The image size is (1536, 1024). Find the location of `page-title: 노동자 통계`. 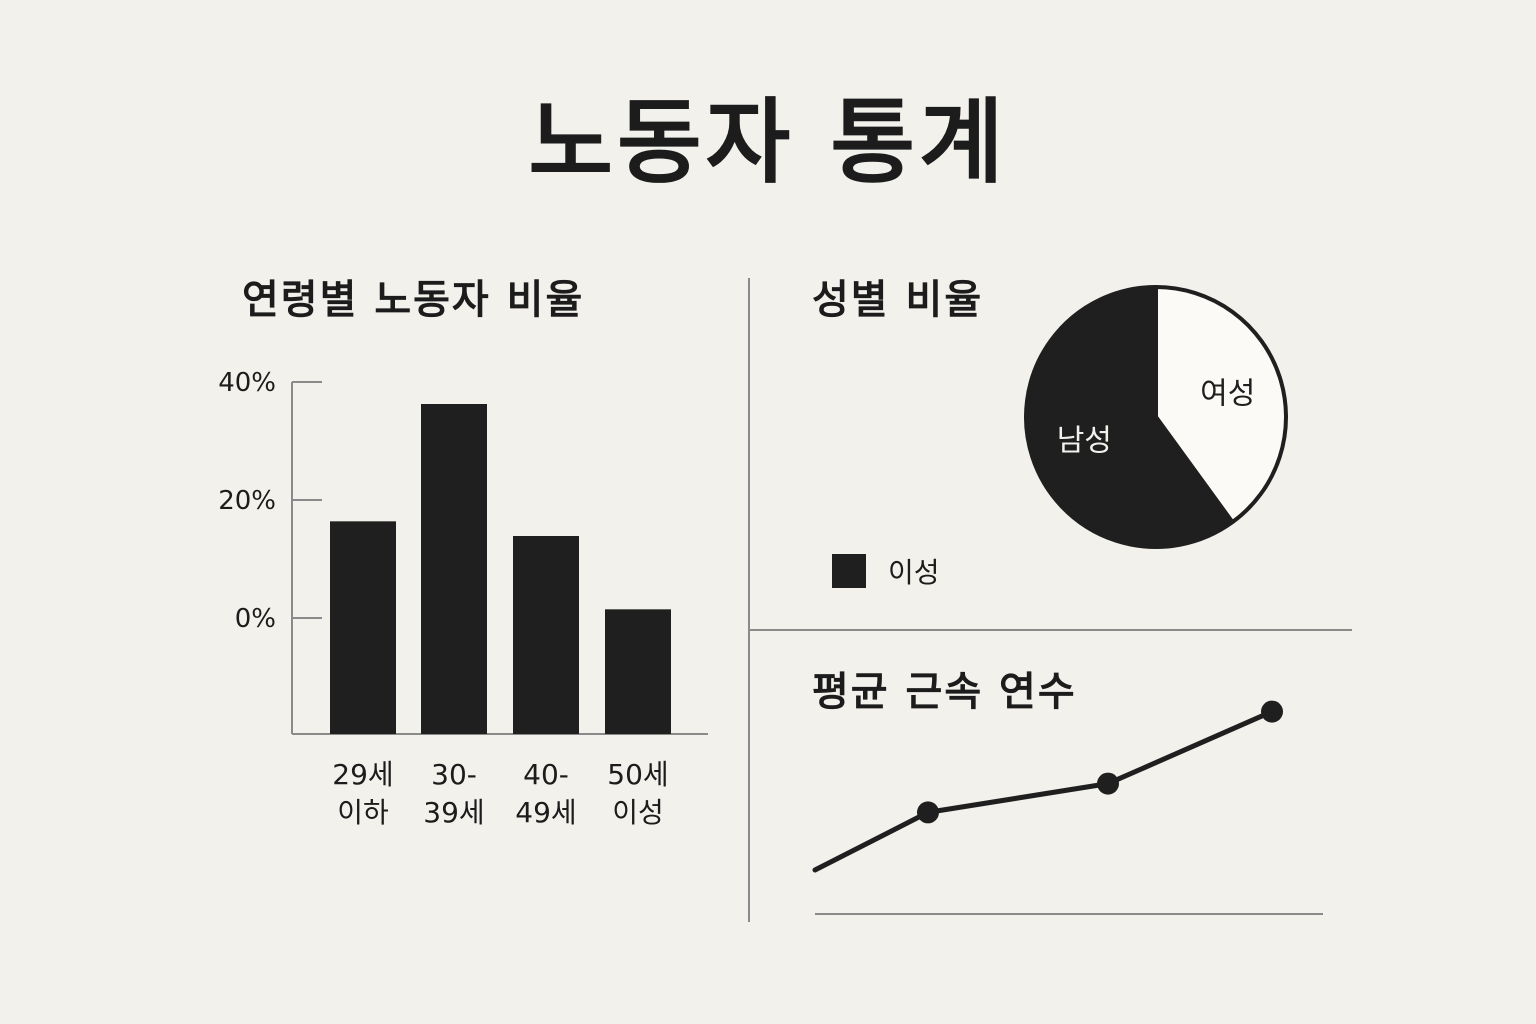

page-title: 노동자 통계 is located at coordinates (768, 142).